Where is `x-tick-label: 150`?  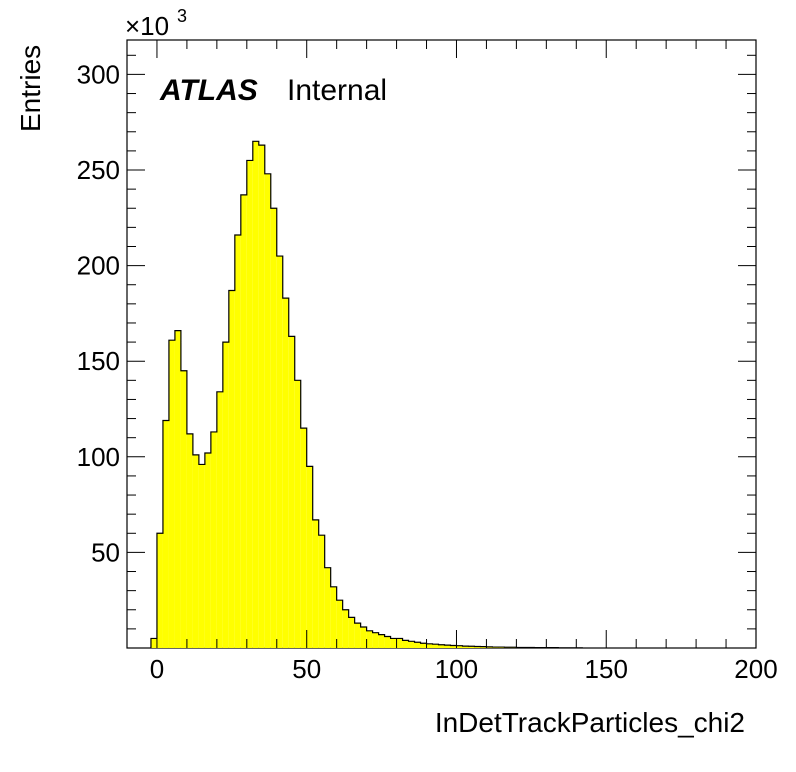 x-tick-label: 150 is located at coordinates (606, 669).